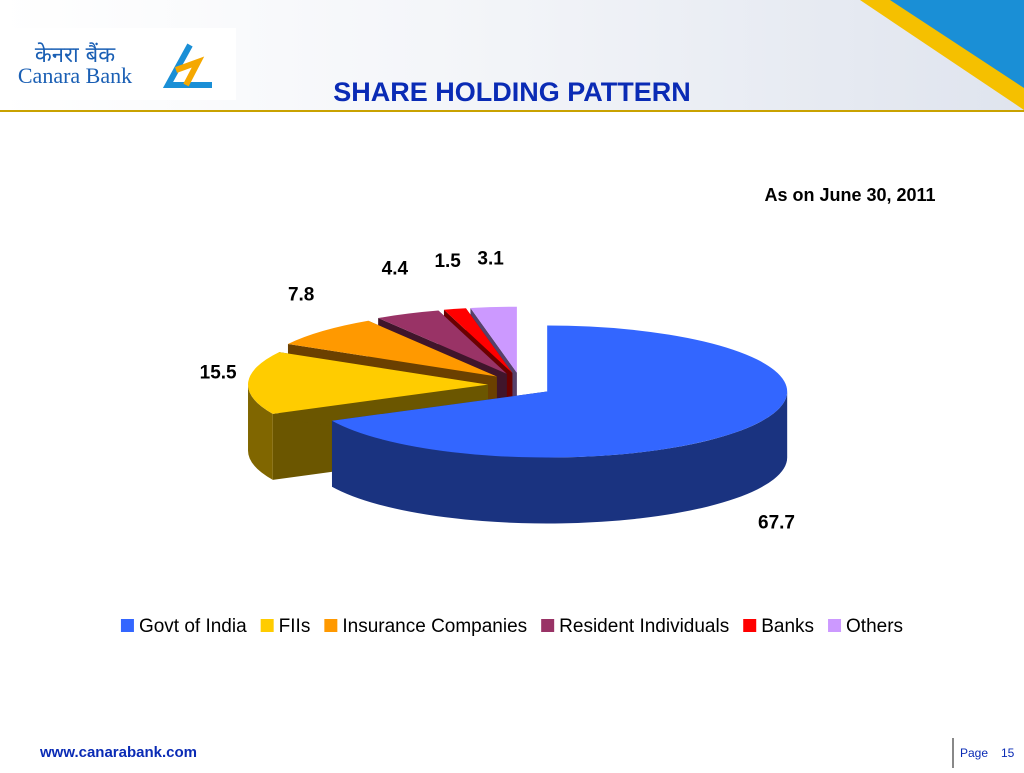  What do you see at coordinates (395, 268) in the screenshot?
I see `data-label: 4.4` at bounding box center [395, 268].